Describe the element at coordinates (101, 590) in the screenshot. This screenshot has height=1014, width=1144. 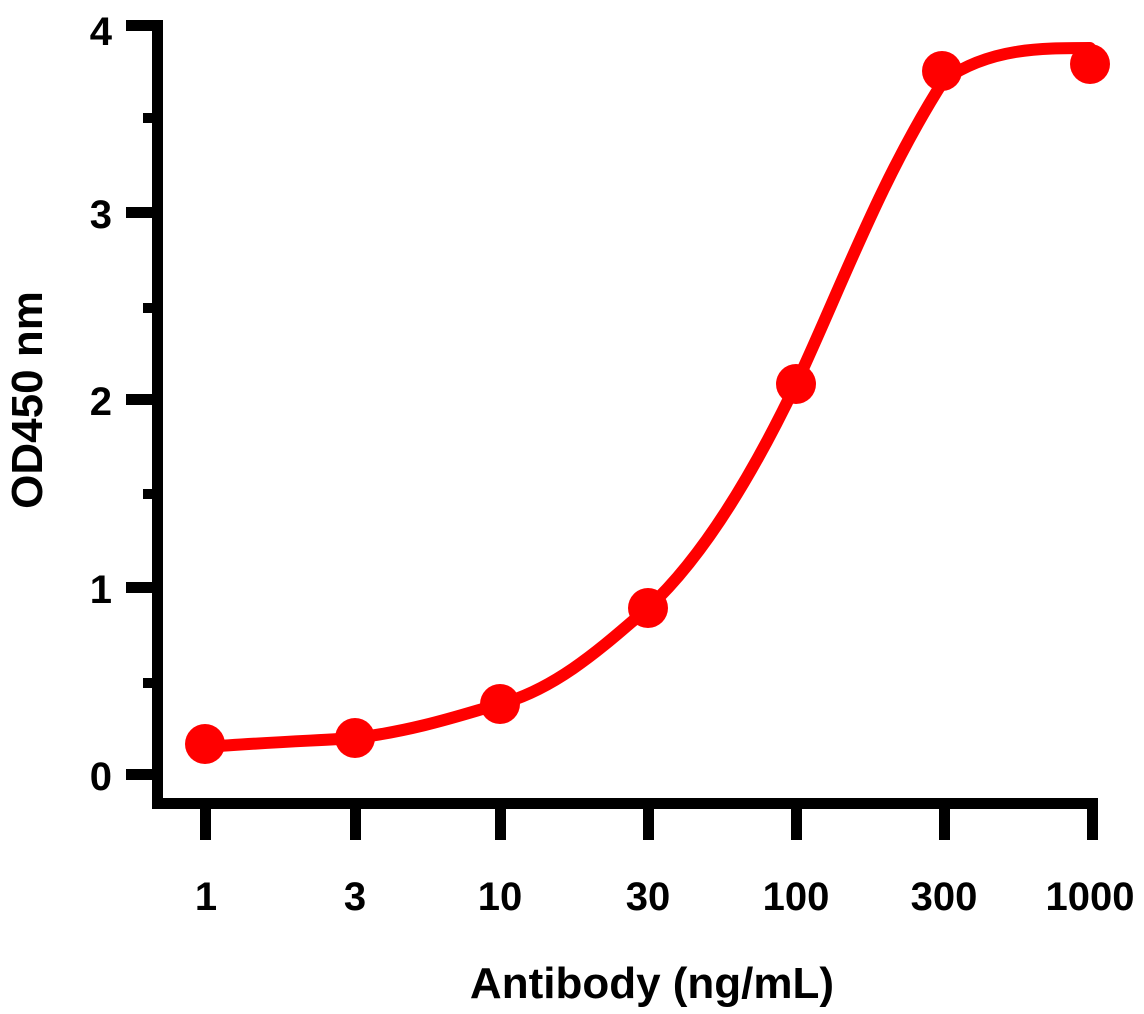
I see `y-tick-label: 1` at that location.